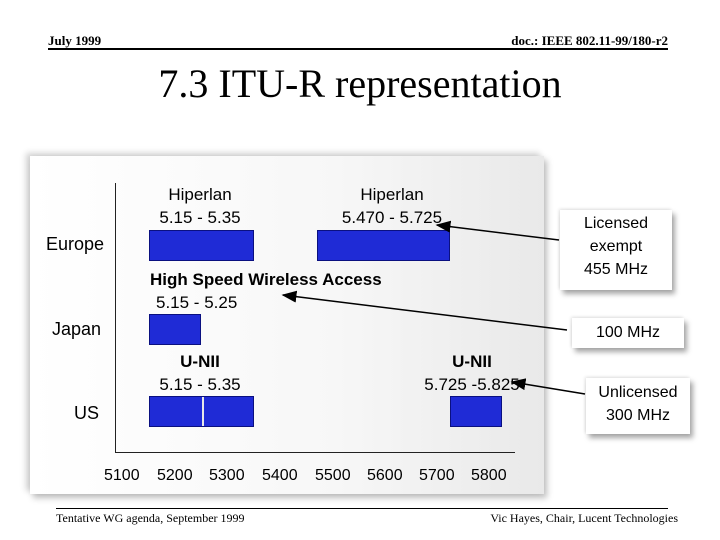 The height and width of the screenshot is (540, 720). What do you see at coordinates (638, 406) in the screenshot?
I see `unlicensed-box: Unlicensed 300 MHz` at bounding box center [638, 406].